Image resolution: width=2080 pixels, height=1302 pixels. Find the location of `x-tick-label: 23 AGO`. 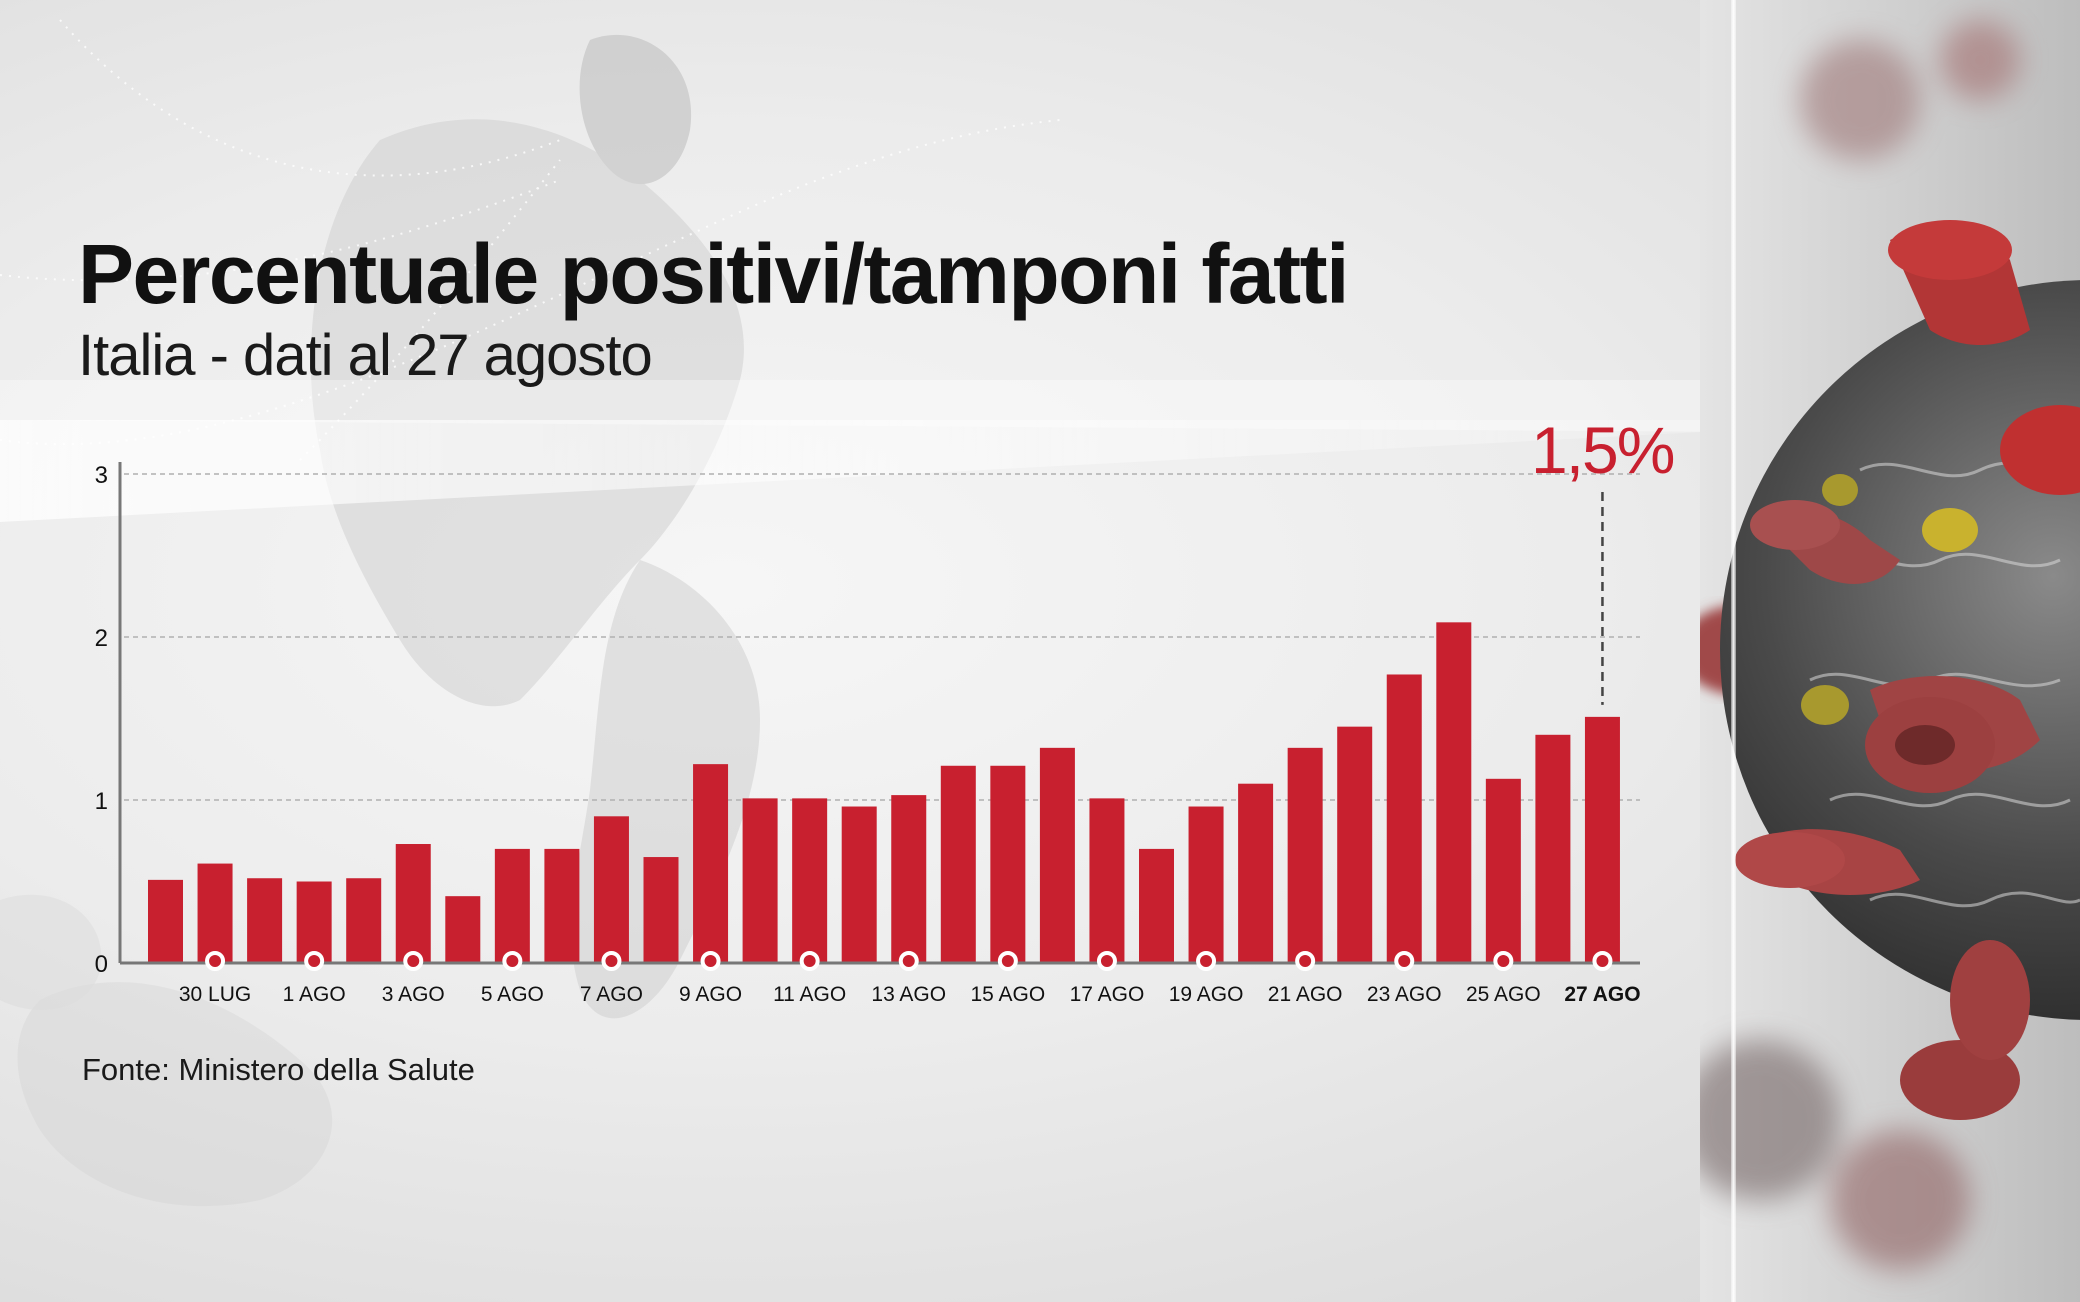

x-tick-label: 23 AGO is located at coordinates (1404, 994).